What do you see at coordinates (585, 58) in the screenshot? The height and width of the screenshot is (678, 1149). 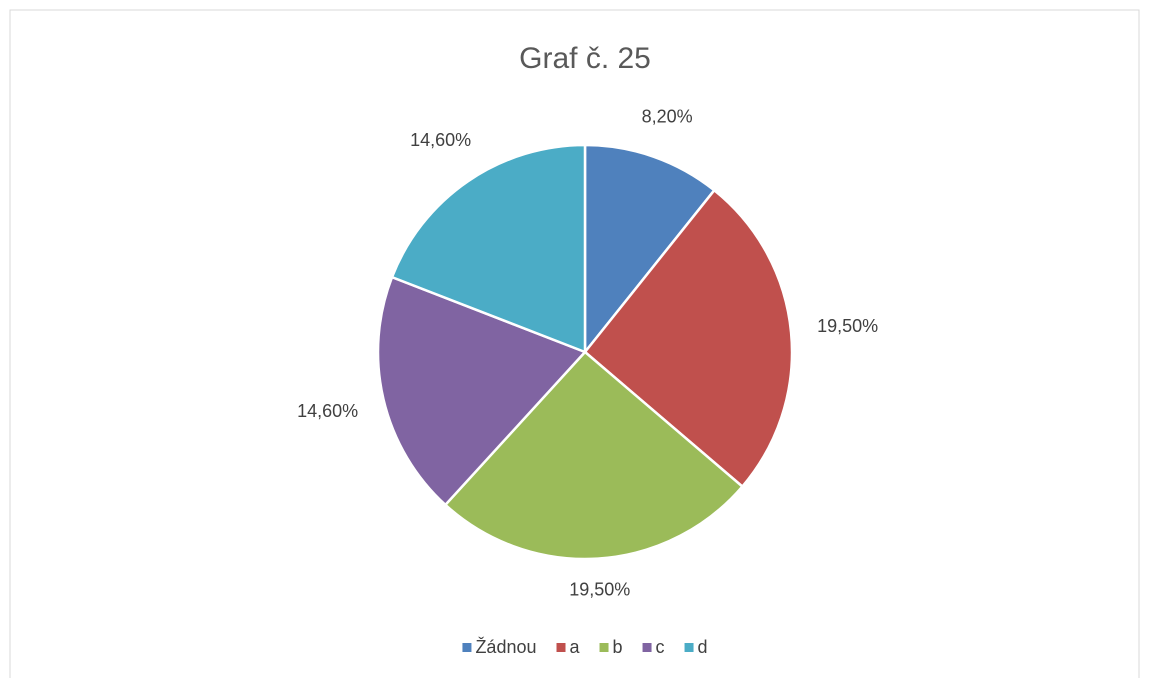 I see `chart-title: Graf č. 25` at bounding box center [585, 58].